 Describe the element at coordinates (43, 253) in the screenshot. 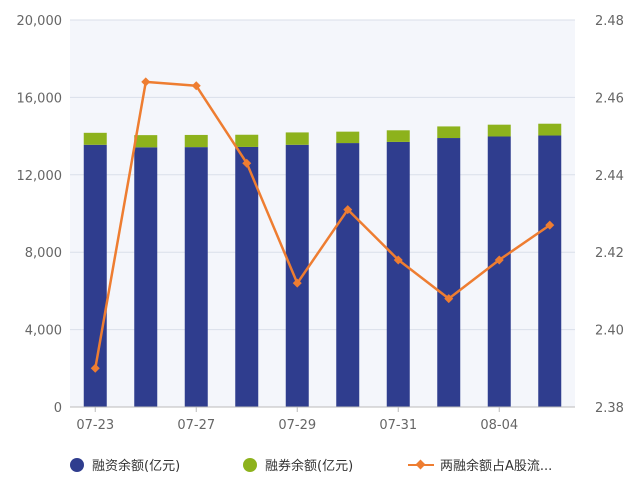

I see `y-left-tick-label: 8,000` at that location.